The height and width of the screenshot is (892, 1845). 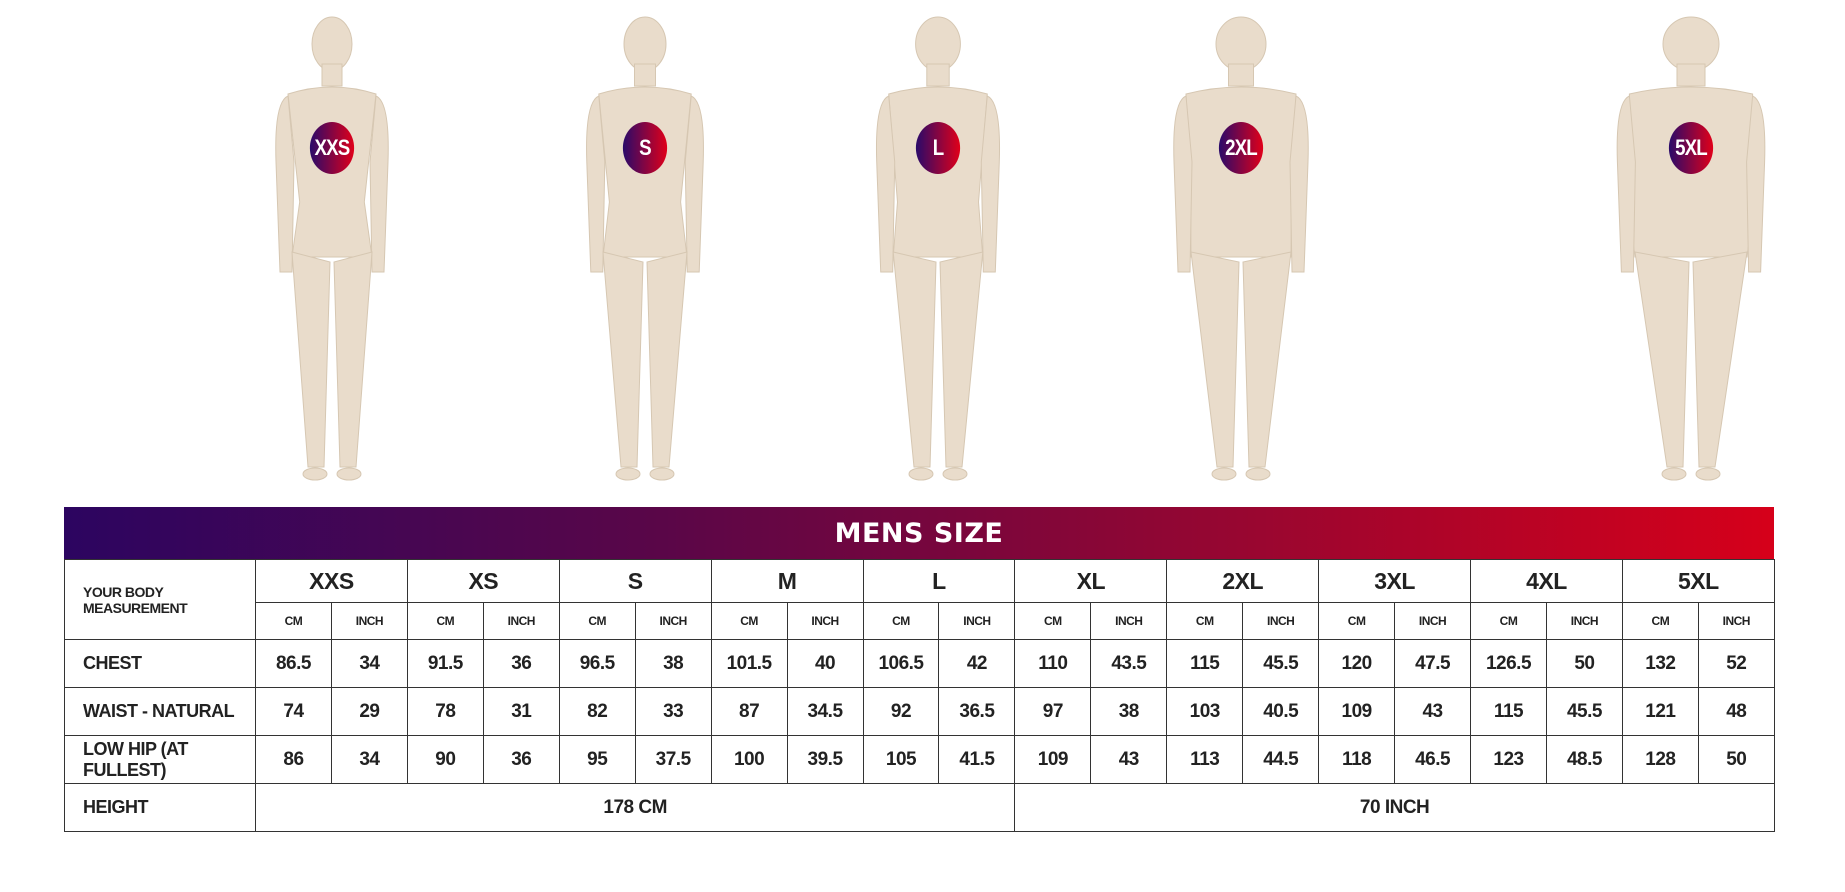 What do you see at coordinates (787, 581) in the screenshot?
I see `size-header: M` at bounding box center [787, 581].